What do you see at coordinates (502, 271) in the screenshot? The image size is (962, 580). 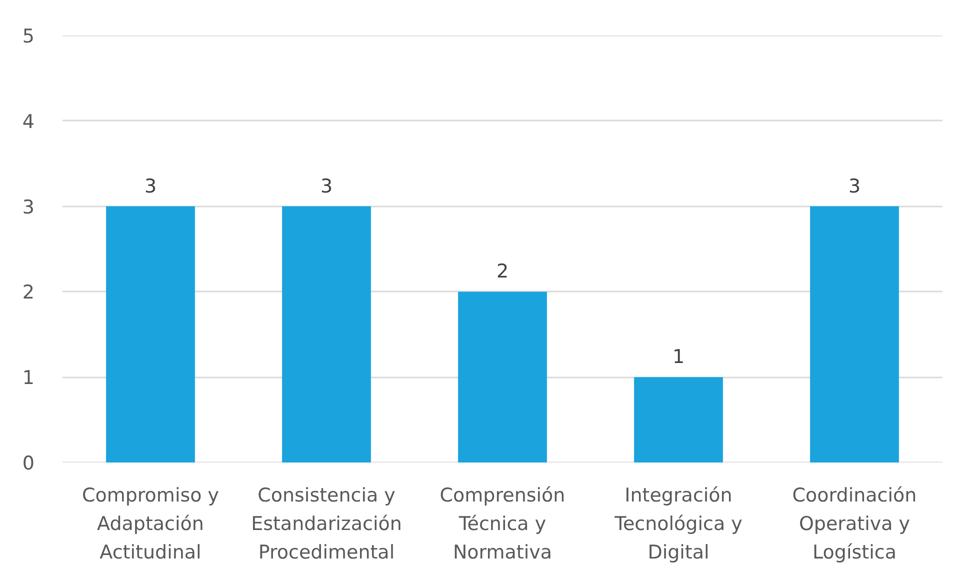 I see `data-label: 2` at bounding box center [502, 271].